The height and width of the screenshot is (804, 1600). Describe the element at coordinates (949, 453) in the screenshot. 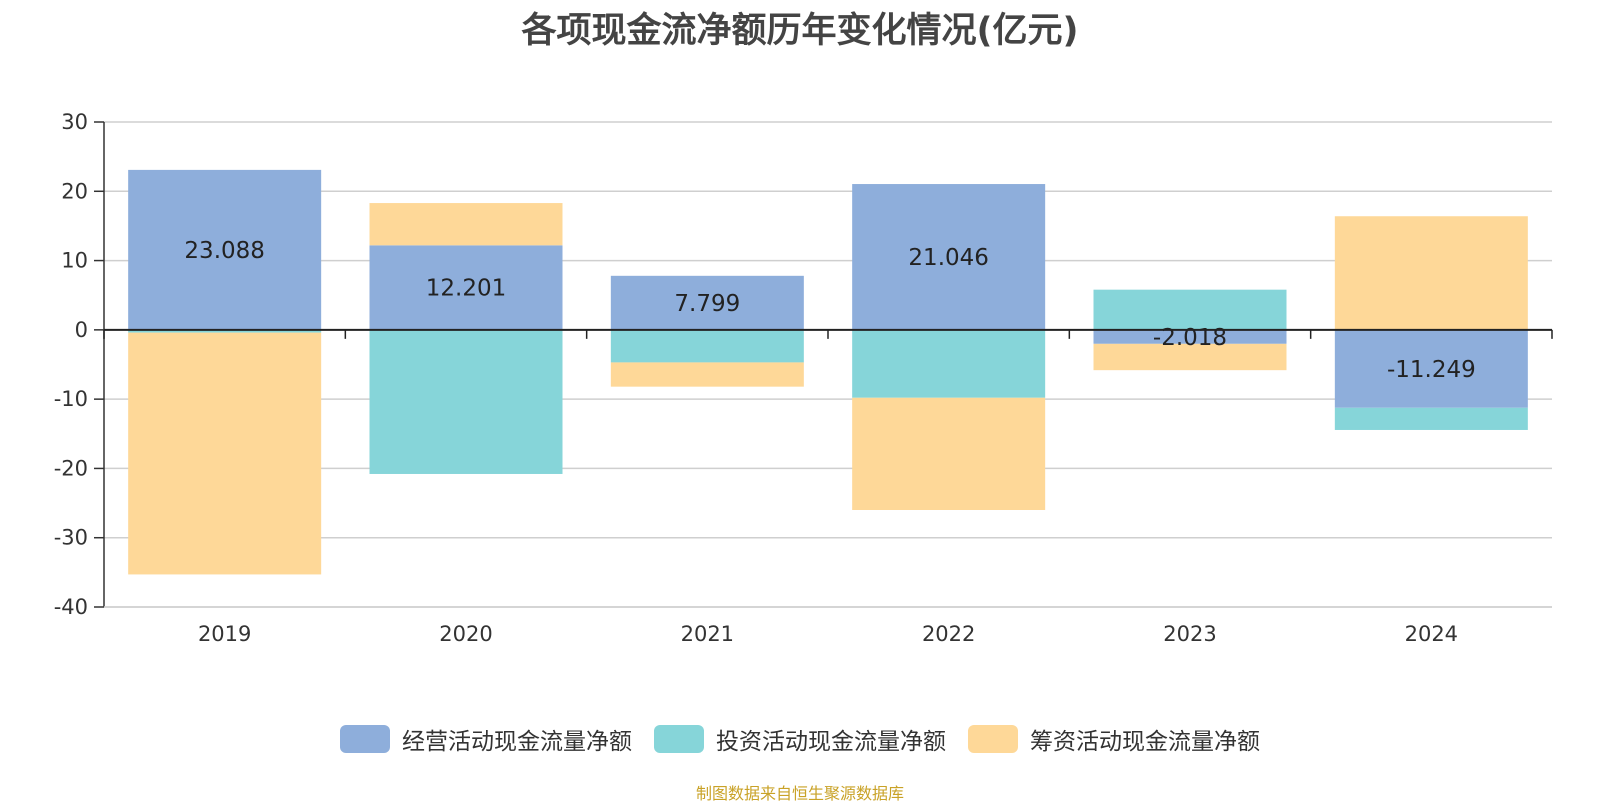

I see `bar-series-3-2022` at that location.